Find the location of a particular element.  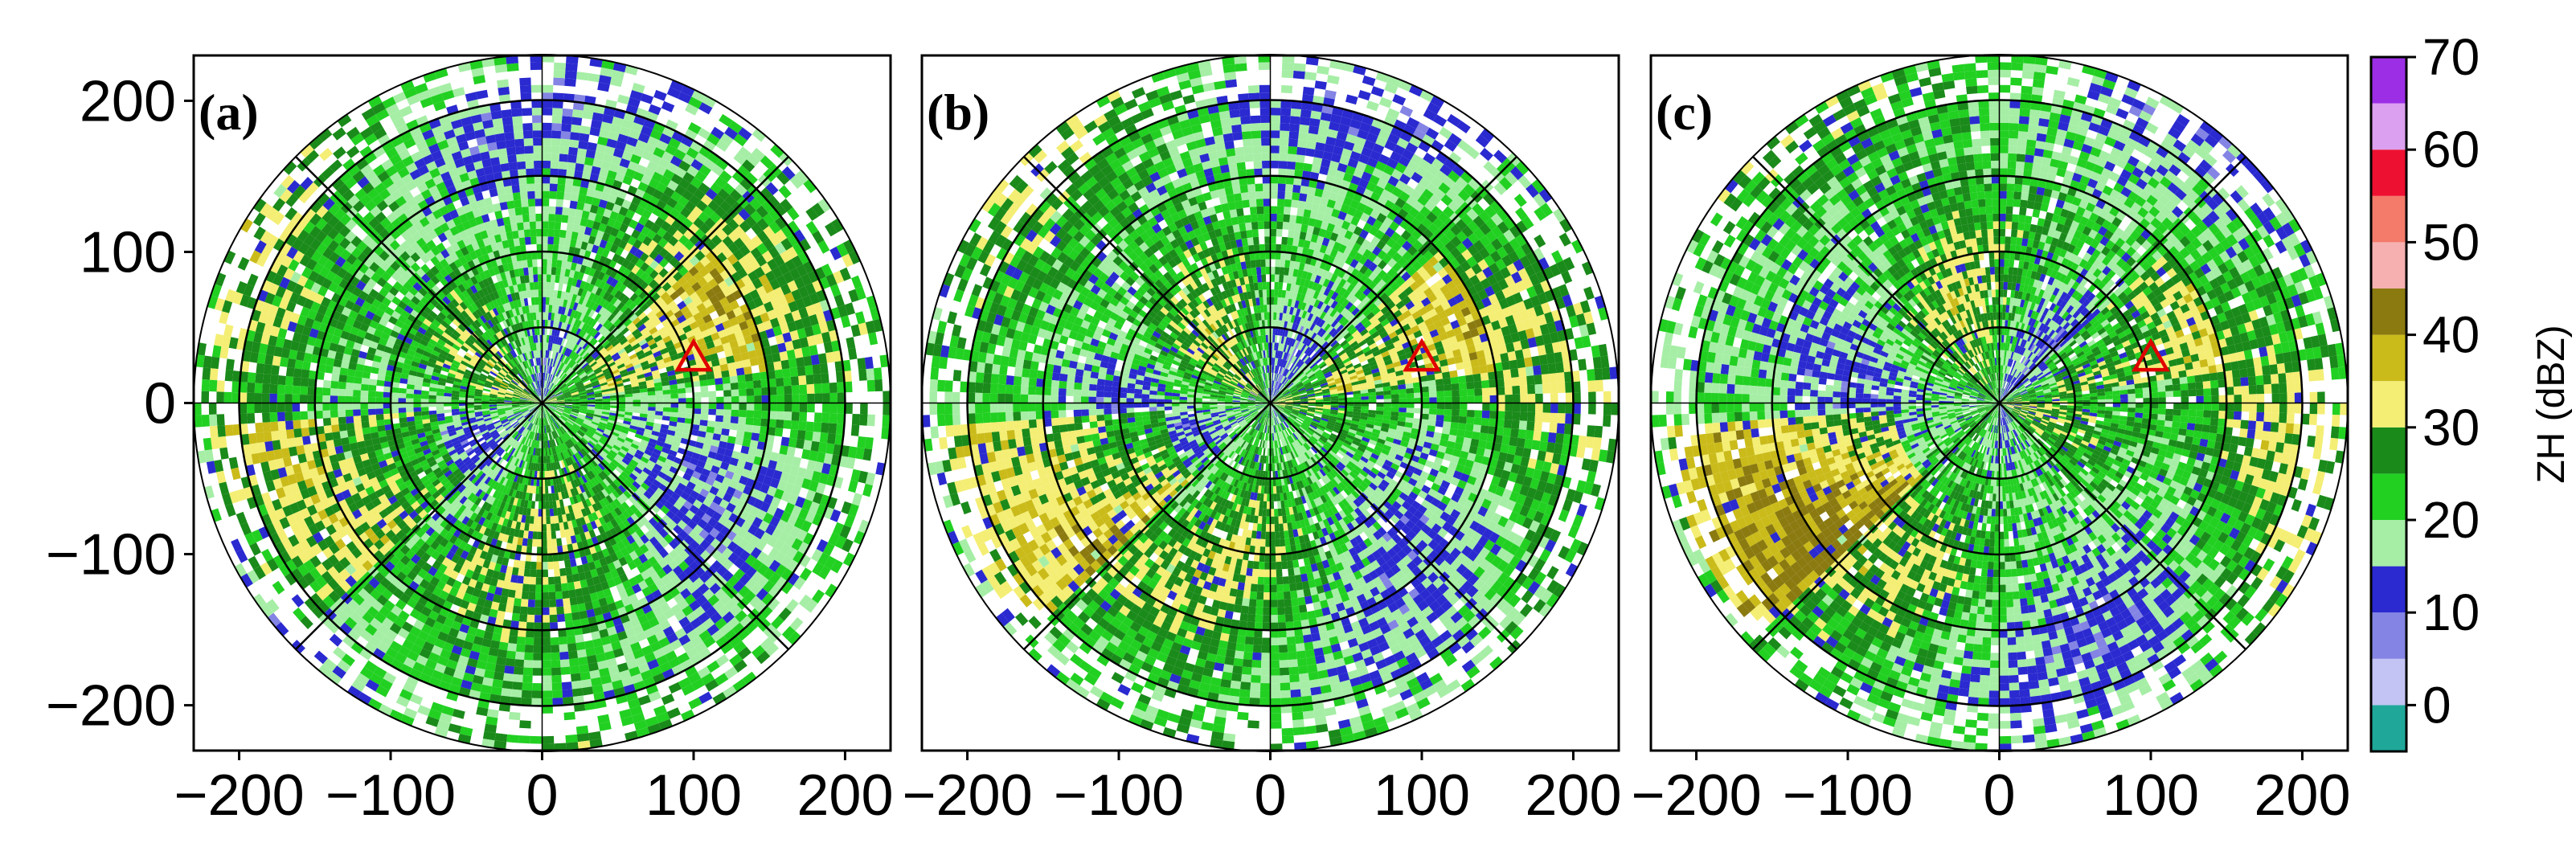

colorbar-tick-label: 30 is located at coordinates (2451, 427).